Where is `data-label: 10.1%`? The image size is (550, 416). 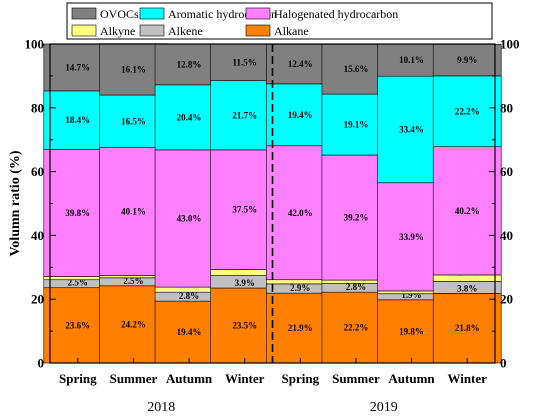
data-label: 10.1% is located at coordinates (411, 60).